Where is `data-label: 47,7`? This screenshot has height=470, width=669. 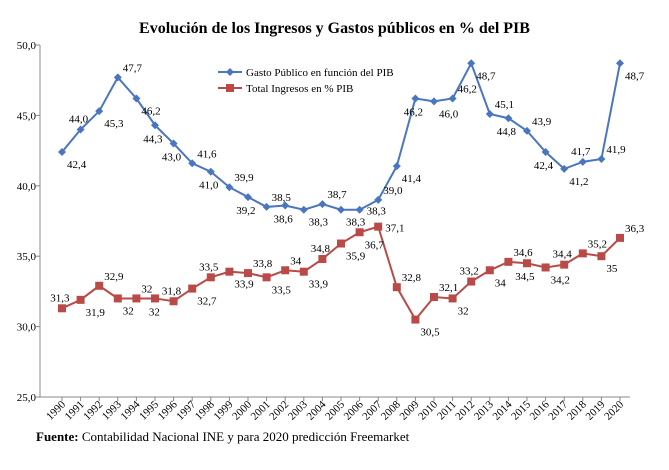 data-label: 47,7 is located at coordinates (133, 68).